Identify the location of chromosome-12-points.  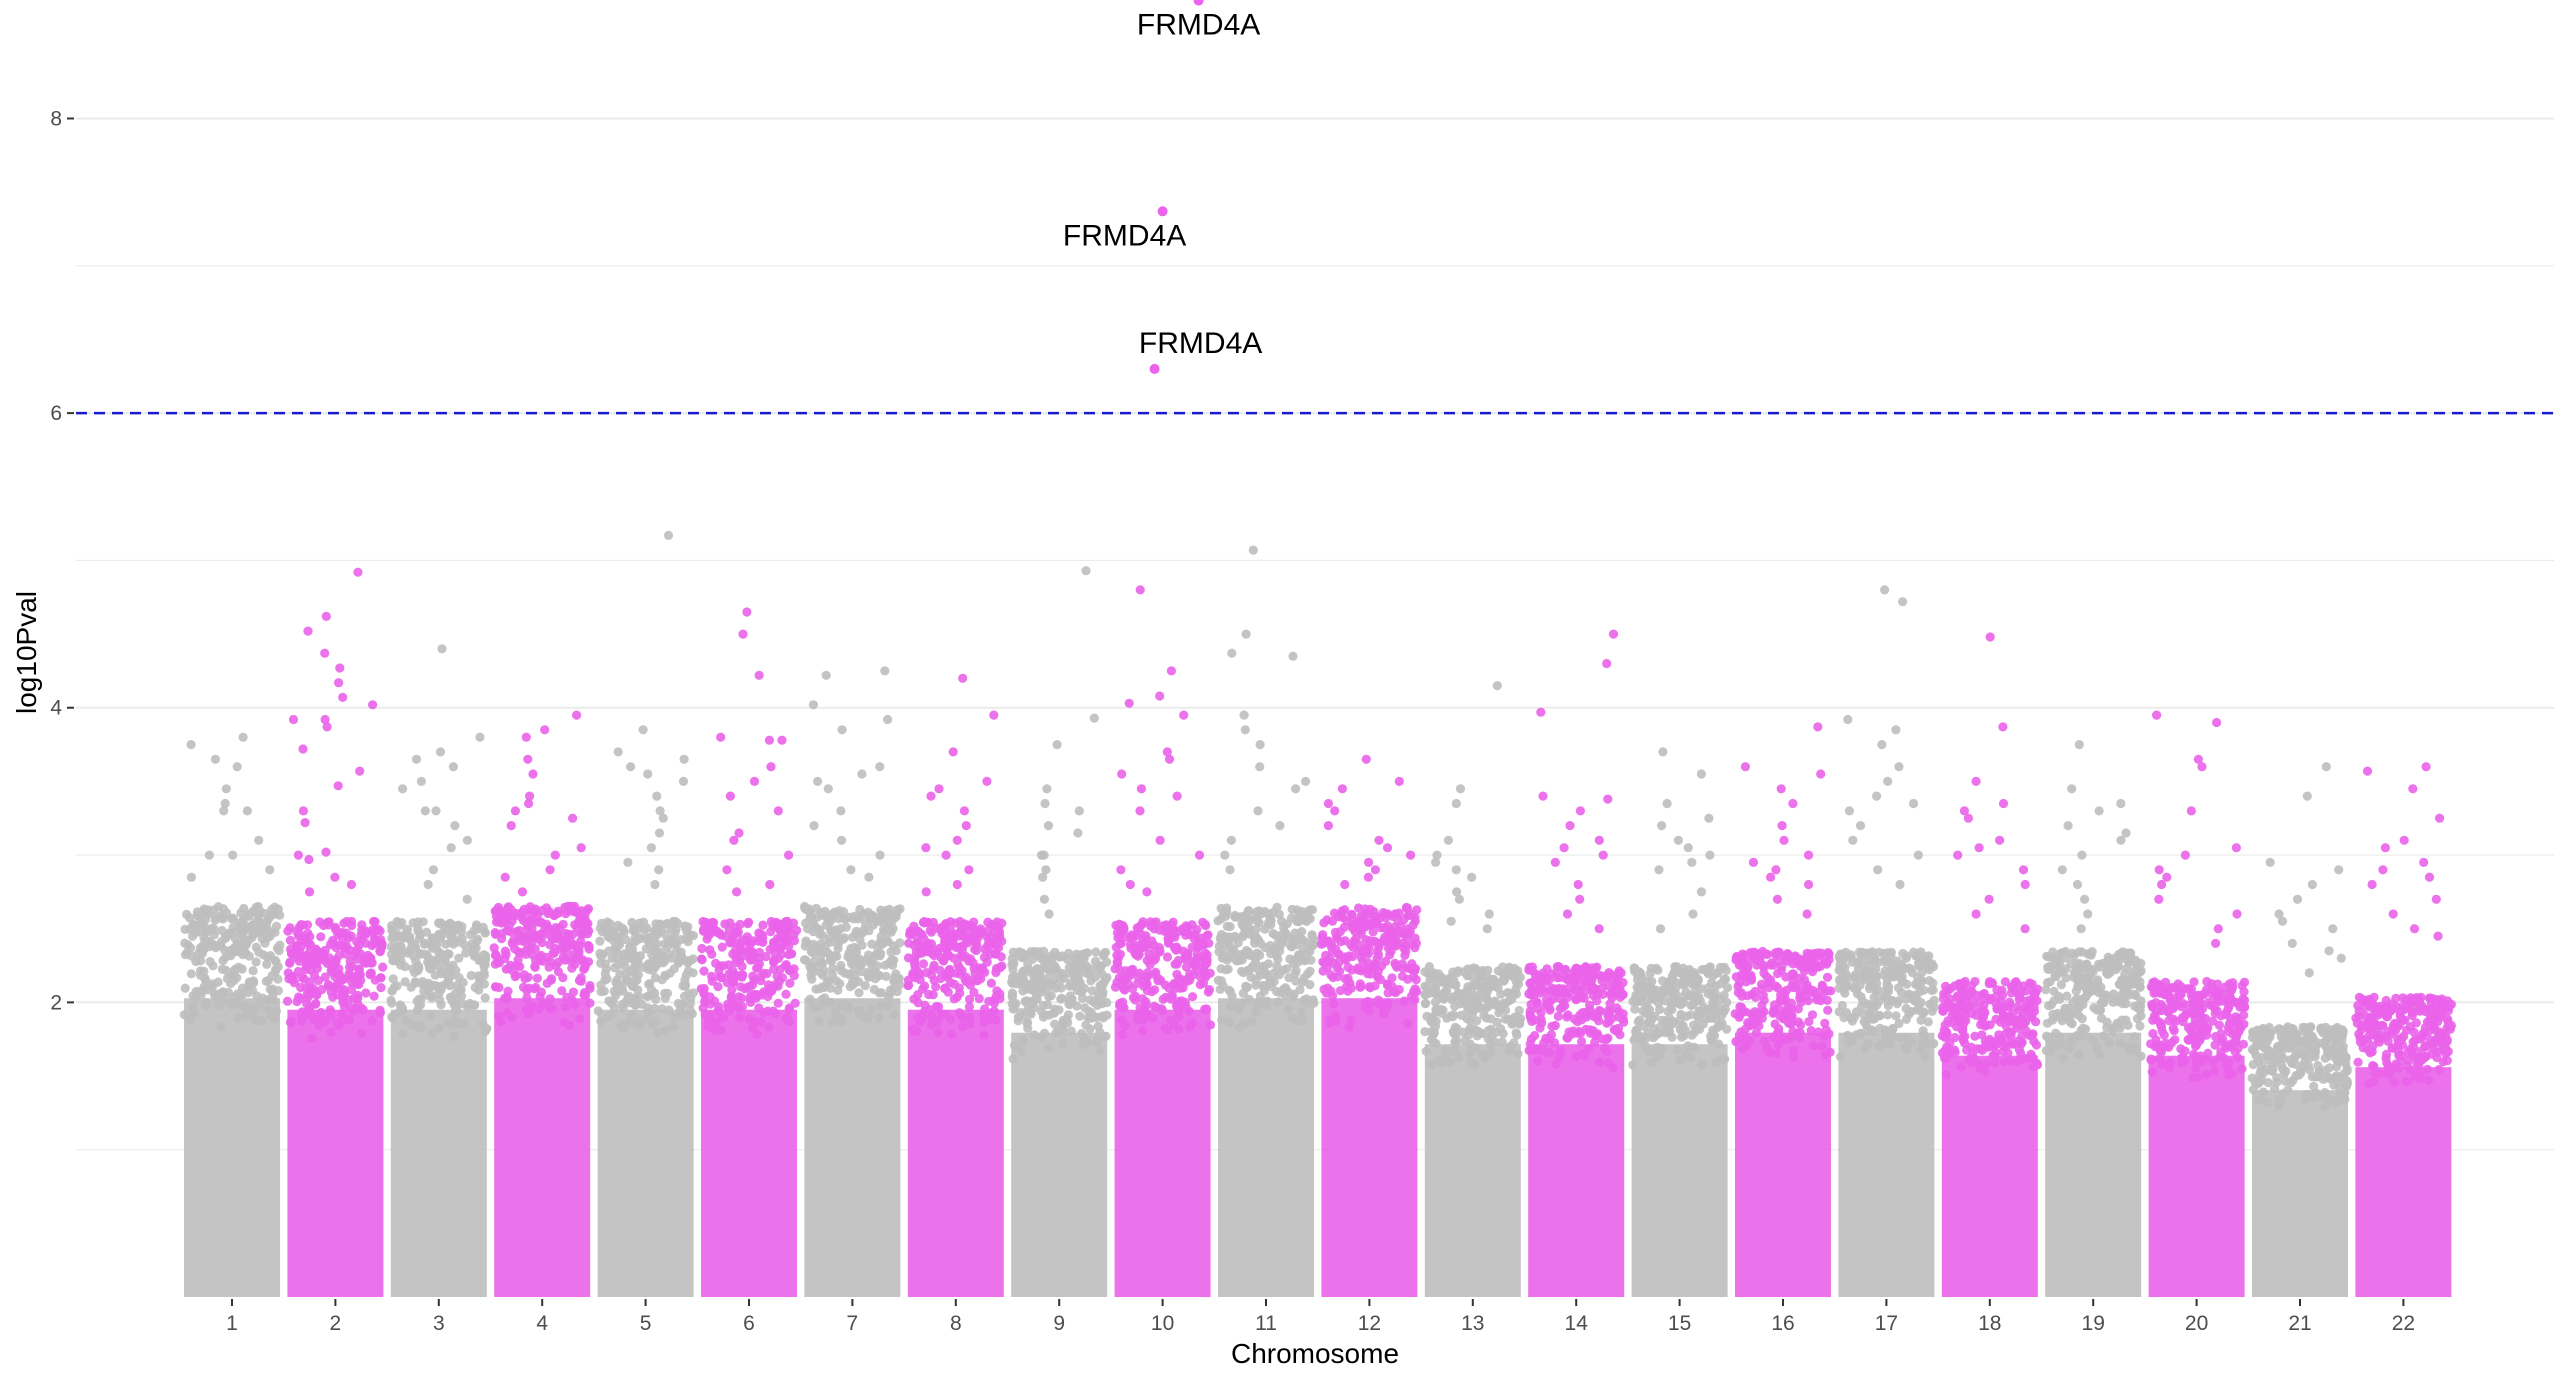
(1369, 1025).